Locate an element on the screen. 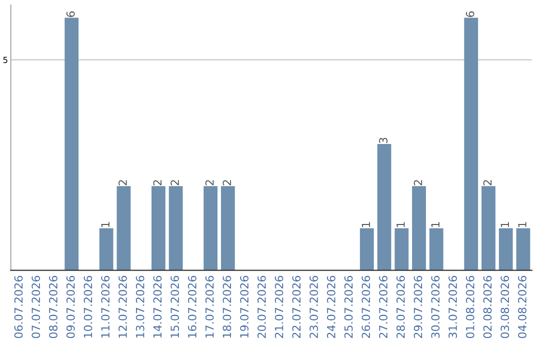 The width and height of the screenshot is (540, 340). x-tick-label: 27.07.2026 is located at coordinates (383, 307).